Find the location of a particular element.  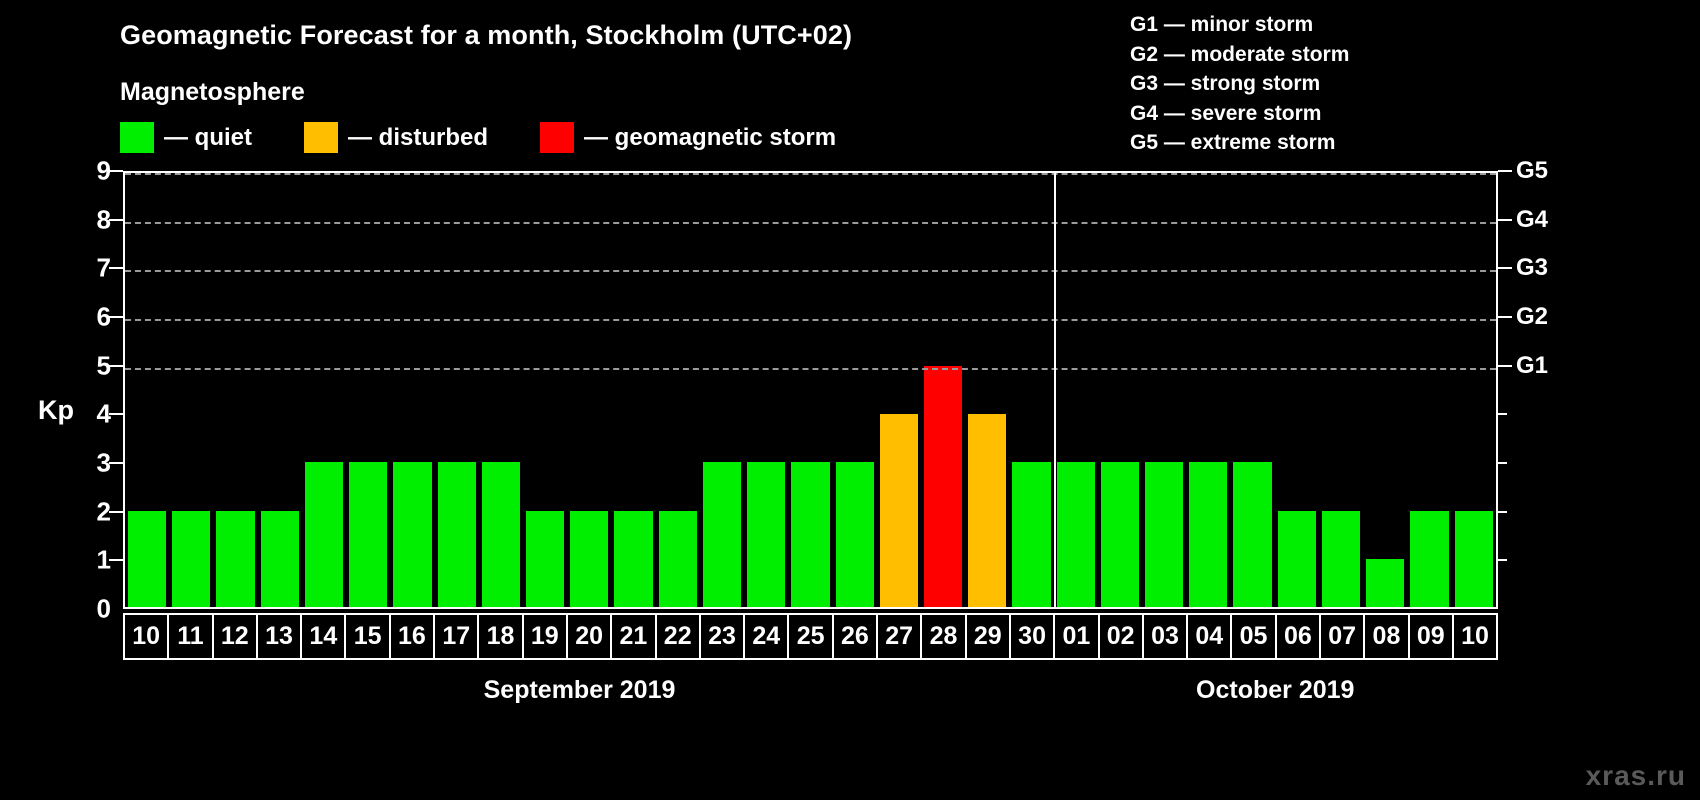

date-label-23: 23 is located at coordinates (723, 636).